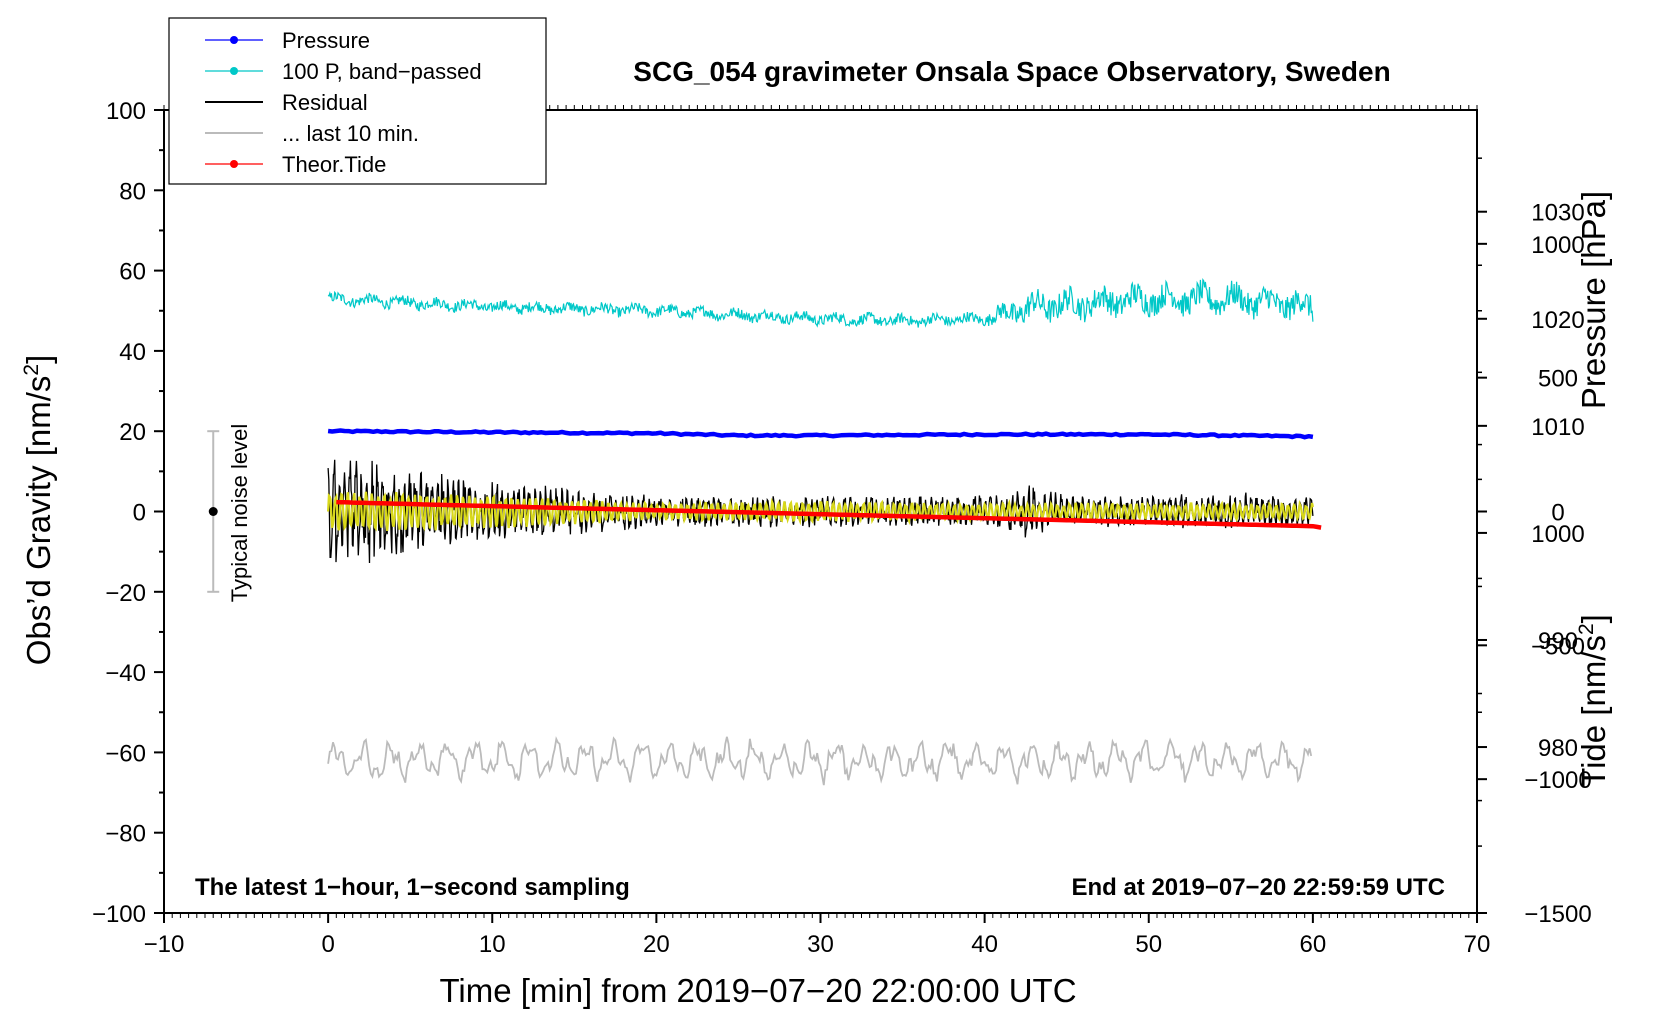 Image resolution: width=1660 pixels, height=1020 pixels. Describe the element at coordinates (132, 191) in the screenshot. I see `y-tick-label: 80` at that location.